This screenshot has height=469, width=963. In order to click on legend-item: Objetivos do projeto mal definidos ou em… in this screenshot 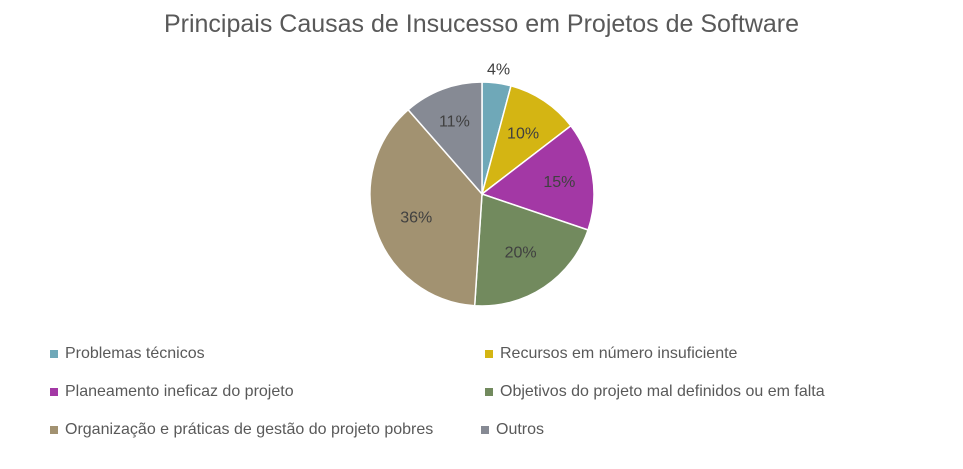, I will do `click(655, 392)`.